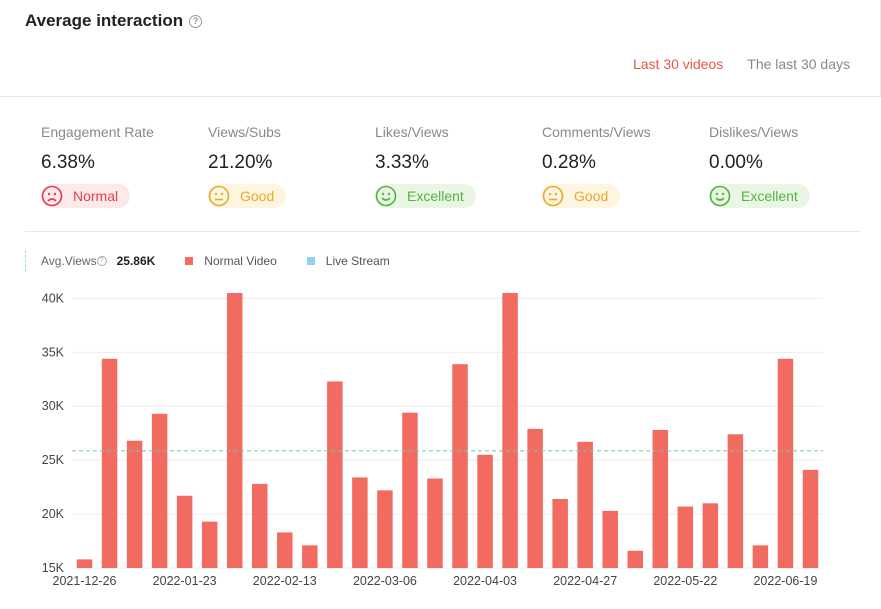 Image resolution: width=881 pixels, height=609 pixels. Describe the element at coordinates (185, 581) in the screenshot. I see `x-tick-label: 2022-01-23` at that location.